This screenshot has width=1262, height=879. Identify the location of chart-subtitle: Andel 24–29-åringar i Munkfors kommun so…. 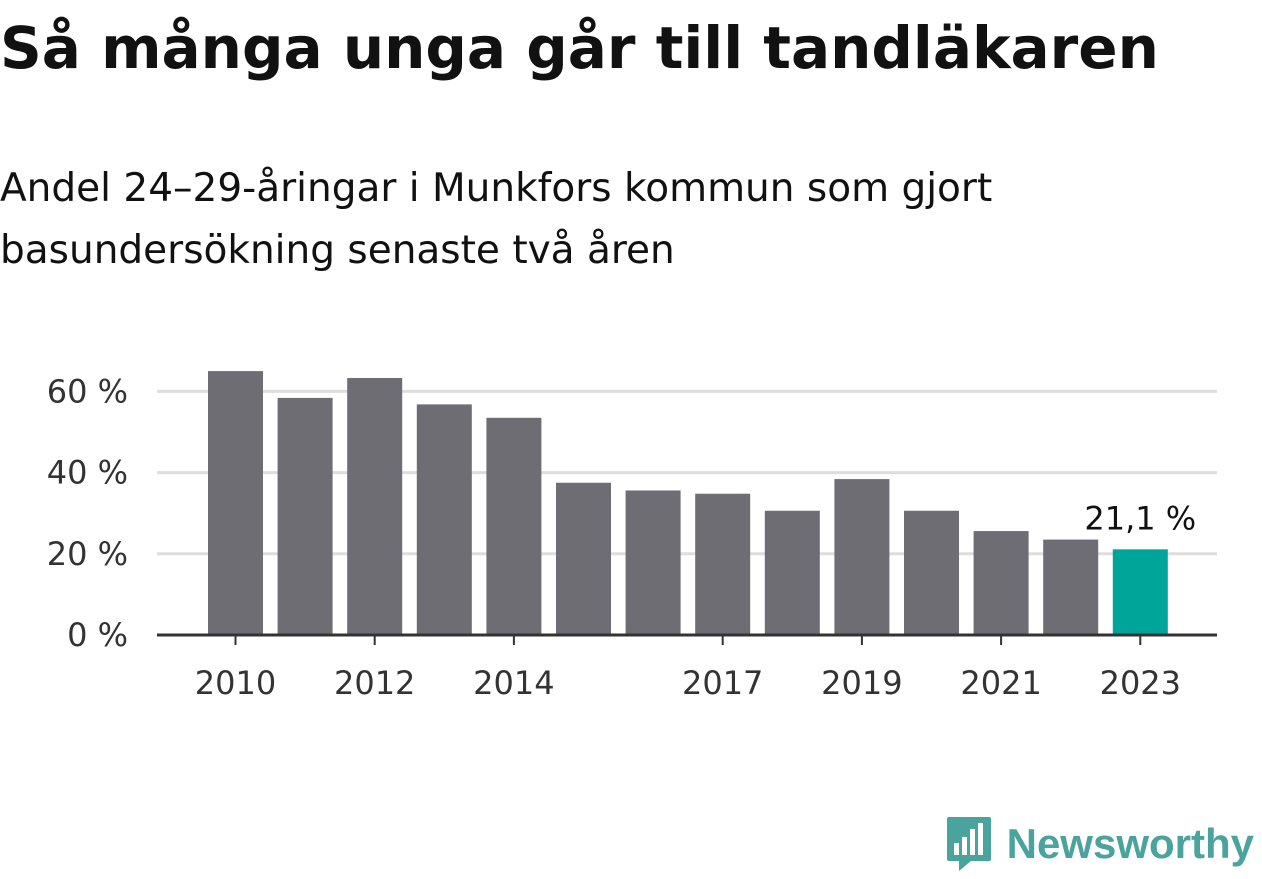
(496, 219).